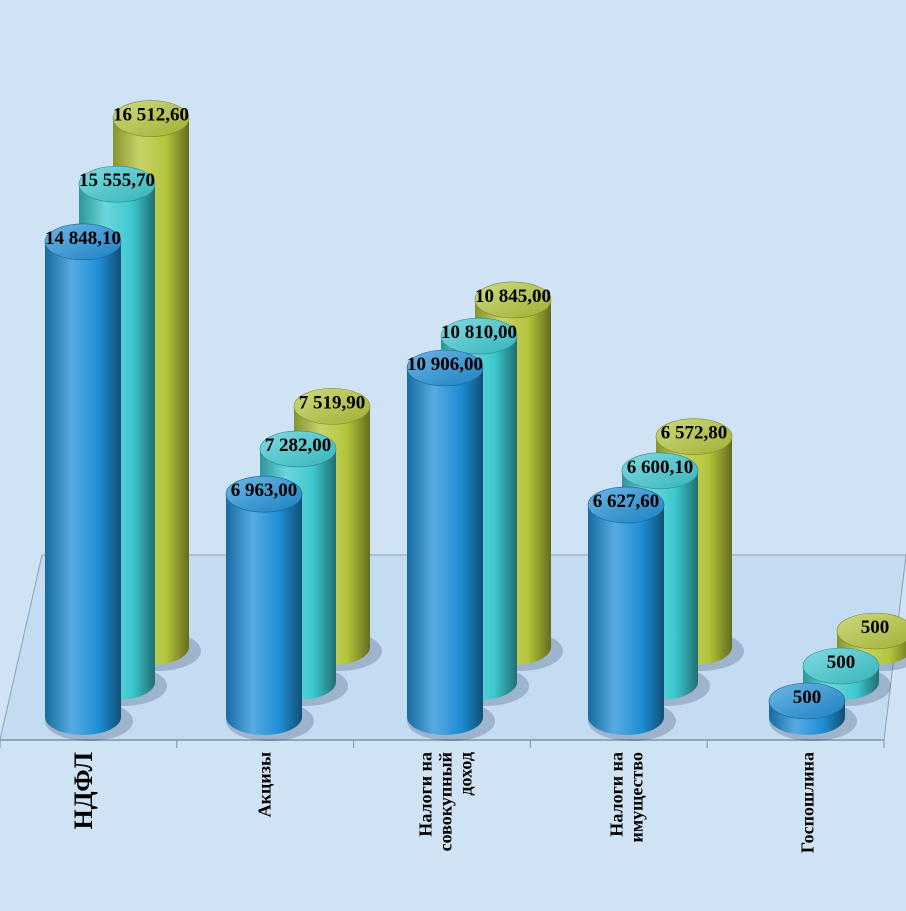 Image resolution: width=906 pixels, height=911 pixels. I want to click on value-label-0-0: 14 848,10, so click(83, 238).